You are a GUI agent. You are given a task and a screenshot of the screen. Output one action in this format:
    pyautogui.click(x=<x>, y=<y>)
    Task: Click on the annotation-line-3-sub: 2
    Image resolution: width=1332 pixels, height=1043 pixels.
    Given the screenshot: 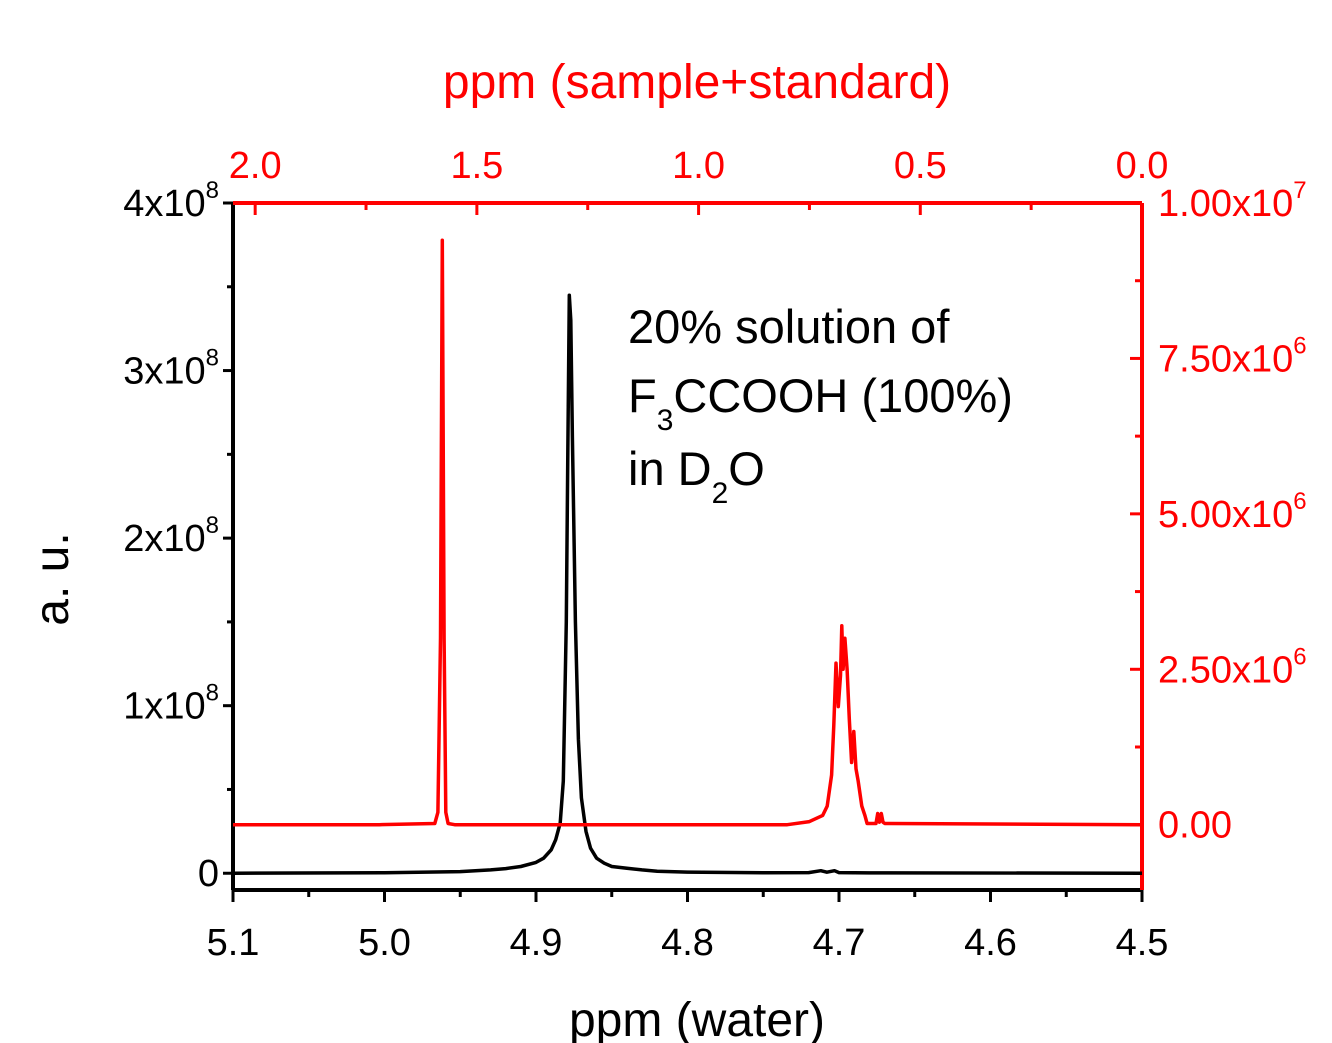 What is the action you would take?
    pyautogui.click(x=720, y=493)
    